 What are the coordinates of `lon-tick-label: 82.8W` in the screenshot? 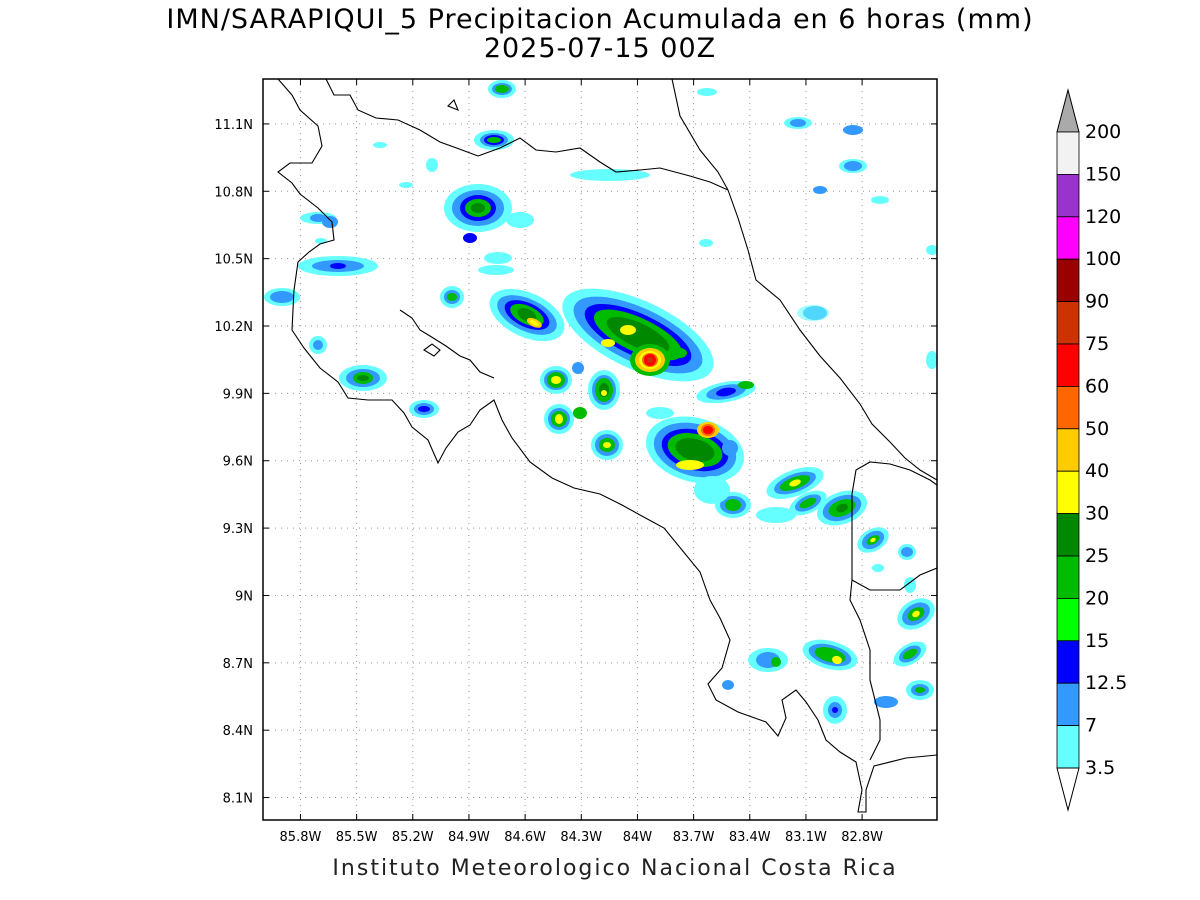 It's located at (862, 837).